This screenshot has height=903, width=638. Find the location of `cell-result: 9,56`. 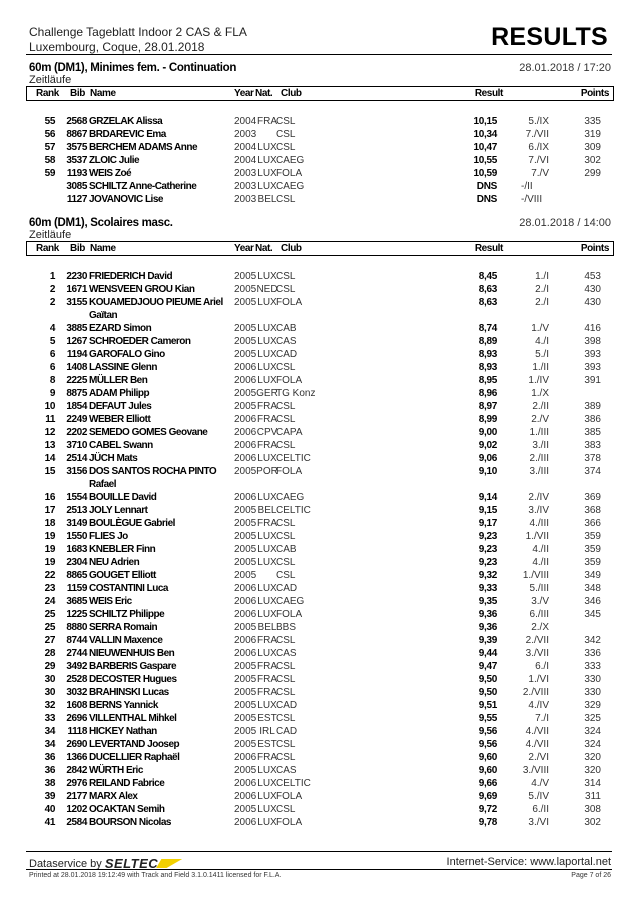

cell-result: 9,56 is located at coordinates (488, 744).